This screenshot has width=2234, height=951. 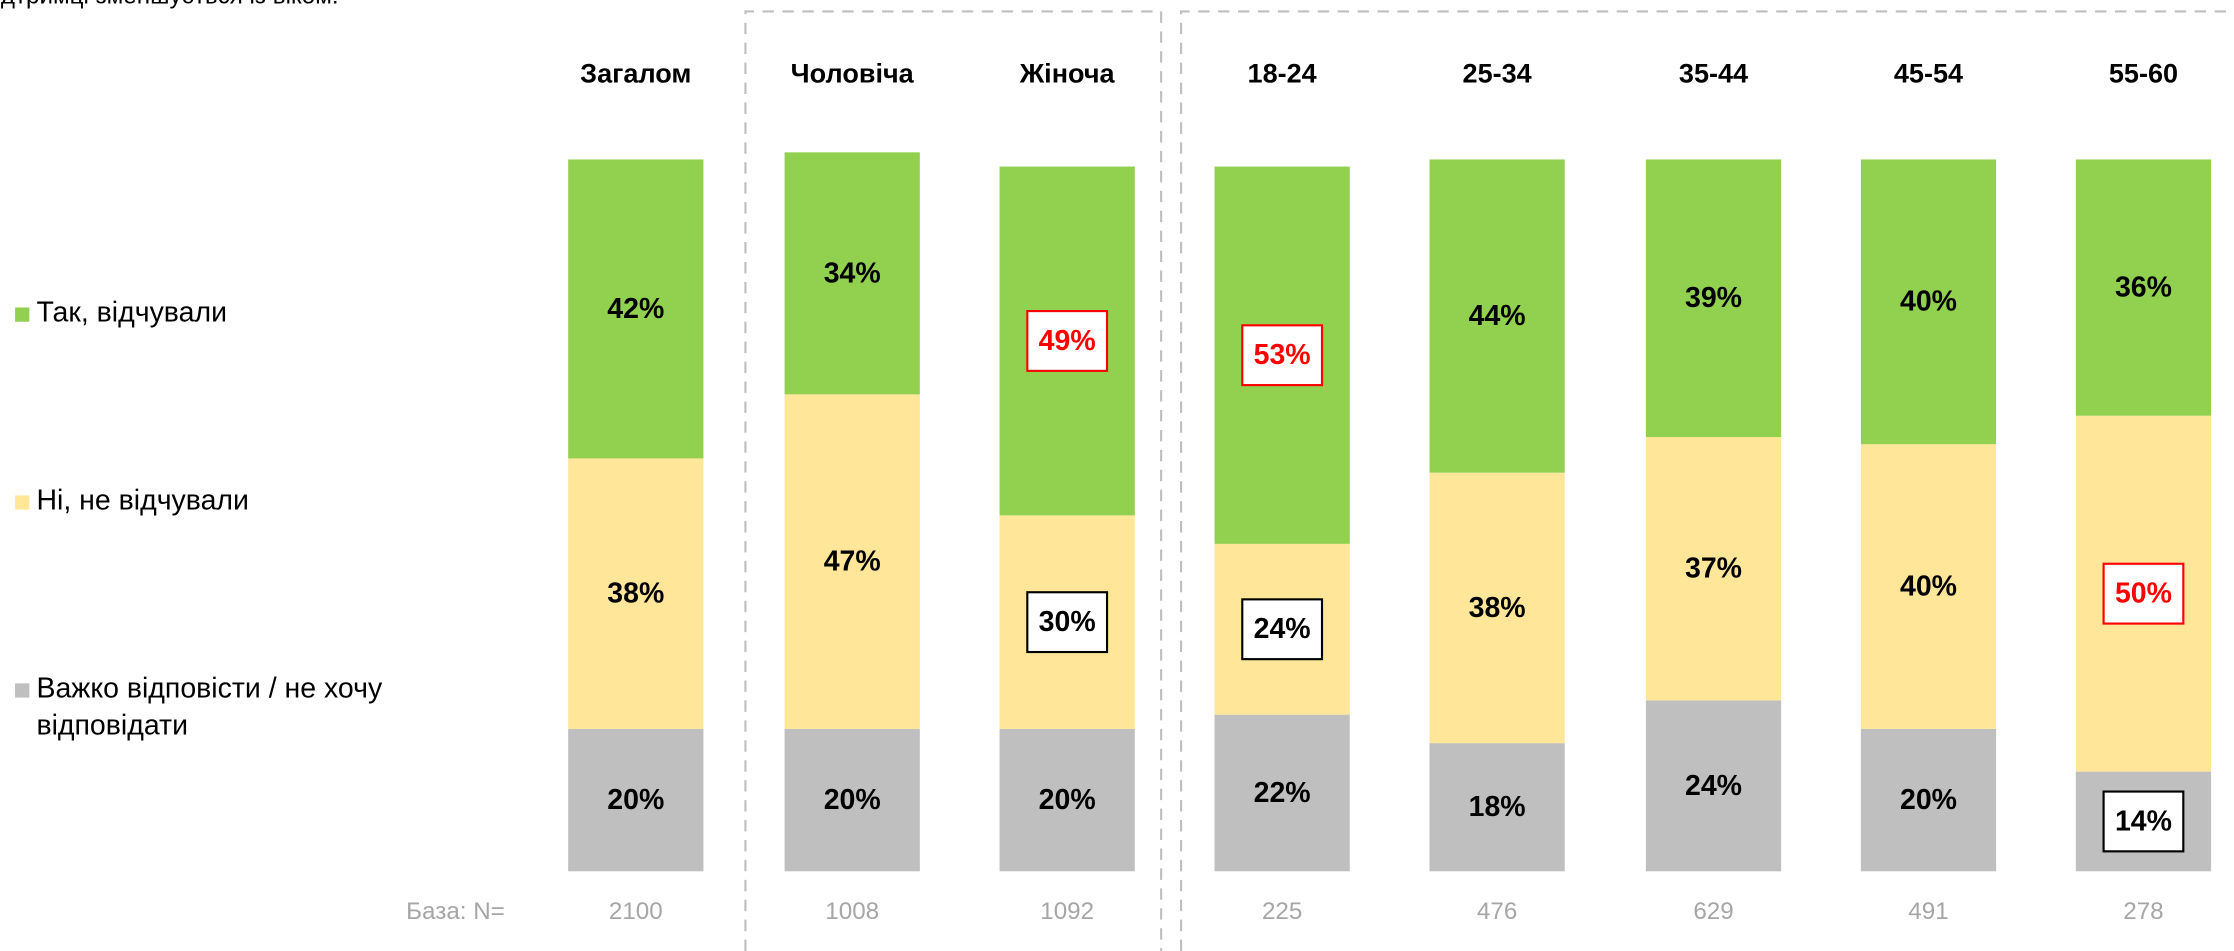 What do you see at coordinates (635, 74) in the screenshot?
I see `category-label: Загалом` at bounding box center [635, 74].